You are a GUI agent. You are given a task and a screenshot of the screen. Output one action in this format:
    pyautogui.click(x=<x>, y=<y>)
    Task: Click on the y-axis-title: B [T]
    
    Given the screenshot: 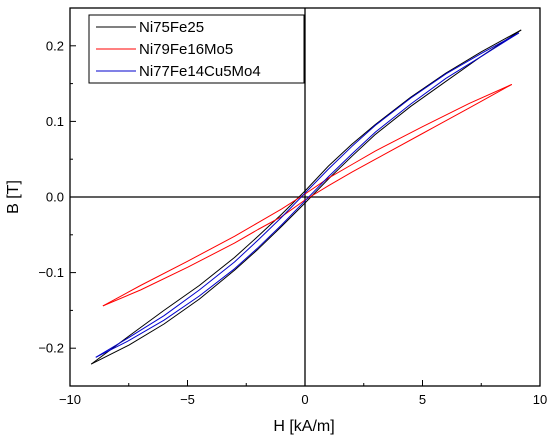 What is the action you would take?
    pyautogui.click(x=13, y=197)
    